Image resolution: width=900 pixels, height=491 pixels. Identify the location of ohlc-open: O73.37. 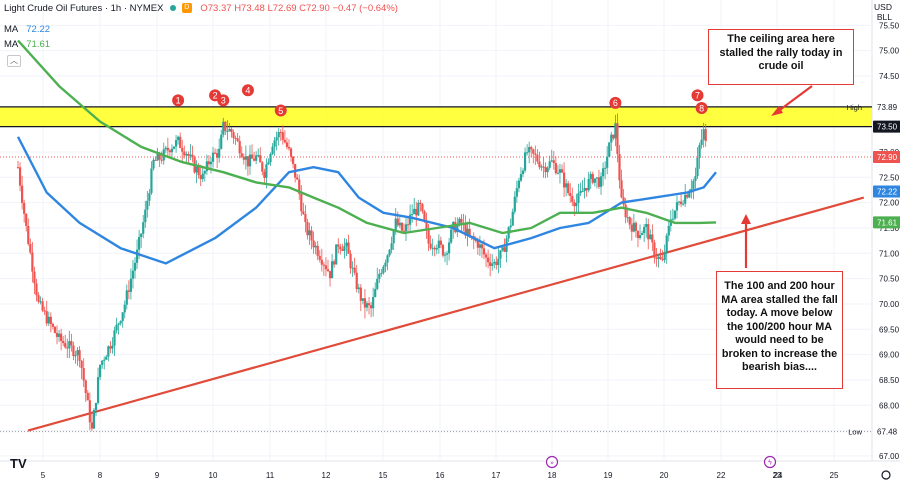
(216, 8).